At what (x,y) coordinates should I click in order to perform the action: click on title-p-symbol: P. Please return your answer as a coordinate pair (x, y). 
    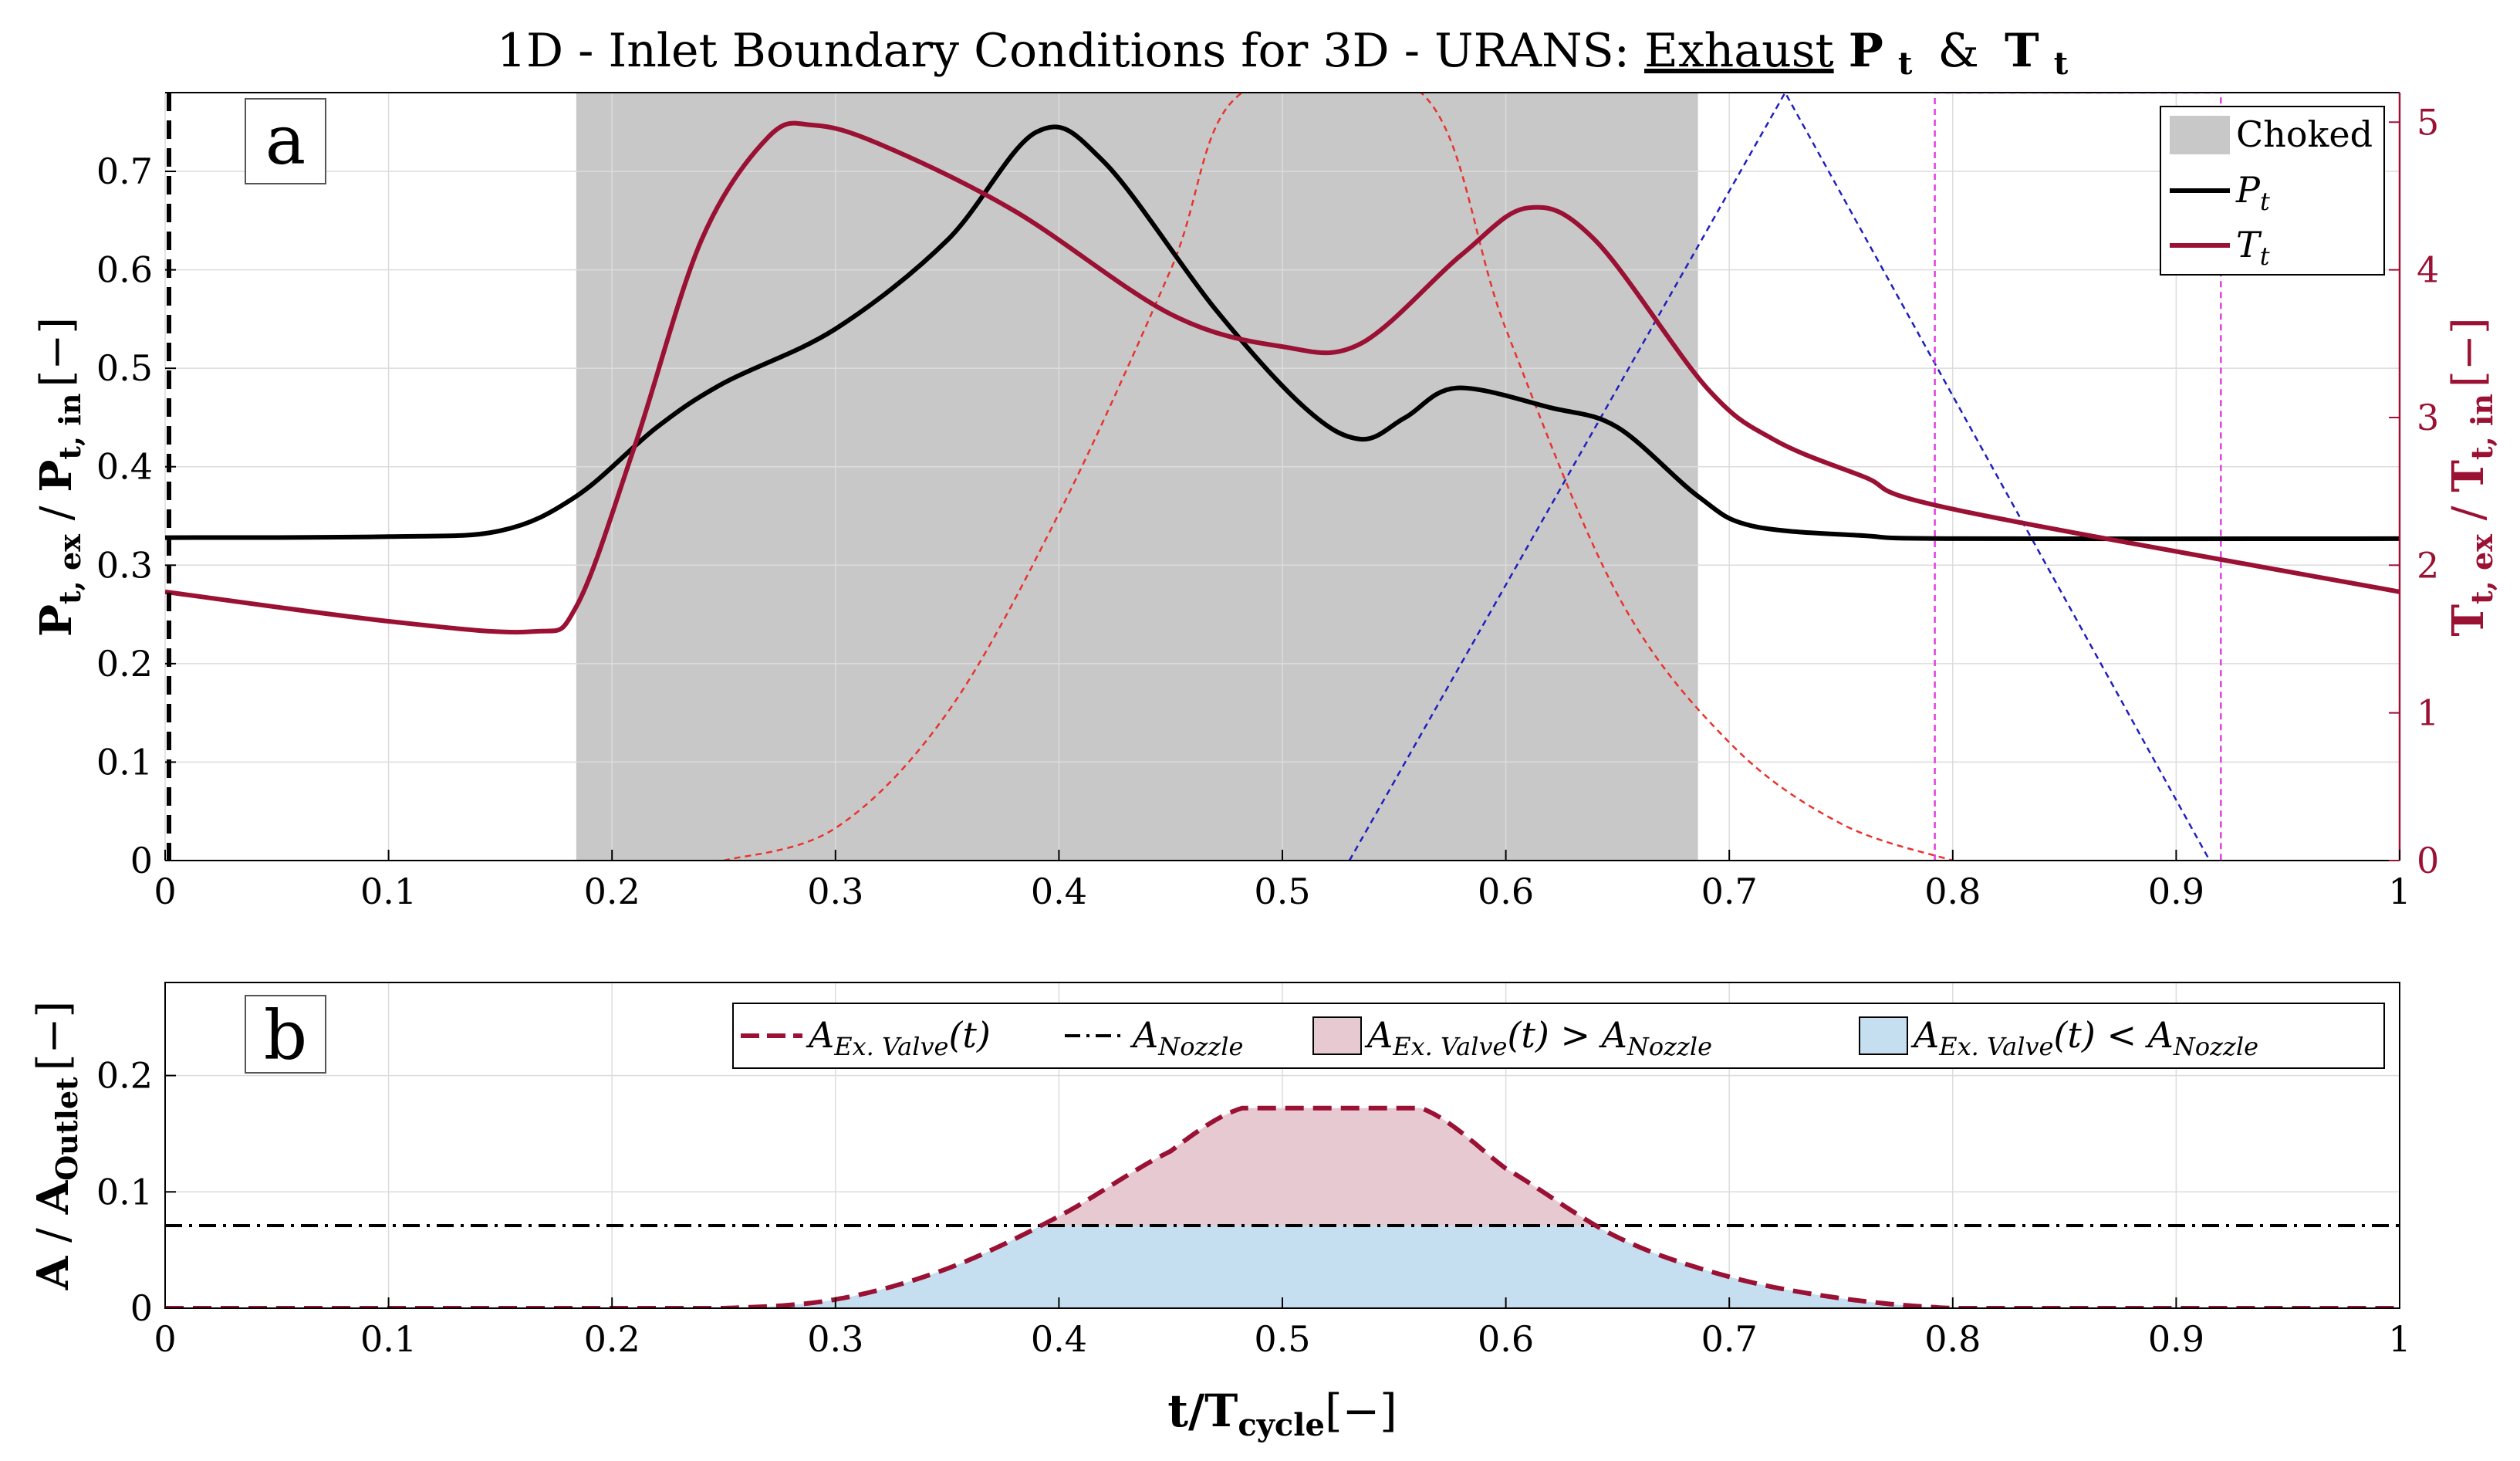
    Looking at the image, I should click on (1866, 51).